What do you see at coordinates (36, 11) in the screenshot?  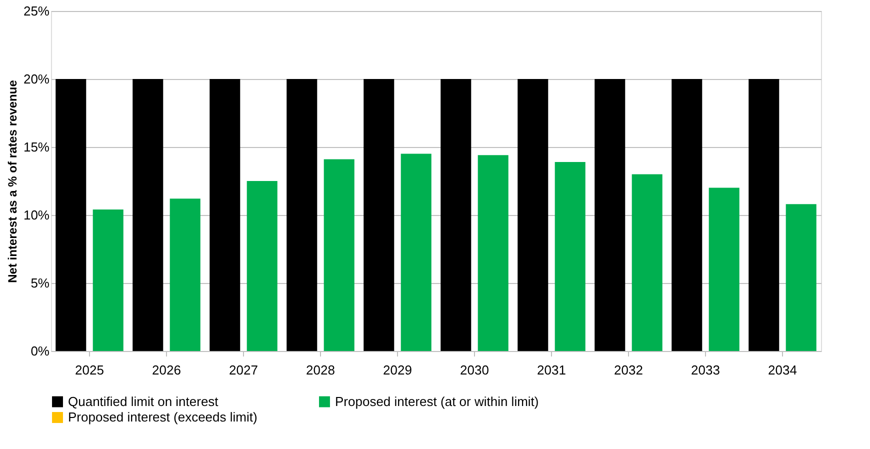 I see `y-tick-label: 25%` at bounding box center [36, 11].